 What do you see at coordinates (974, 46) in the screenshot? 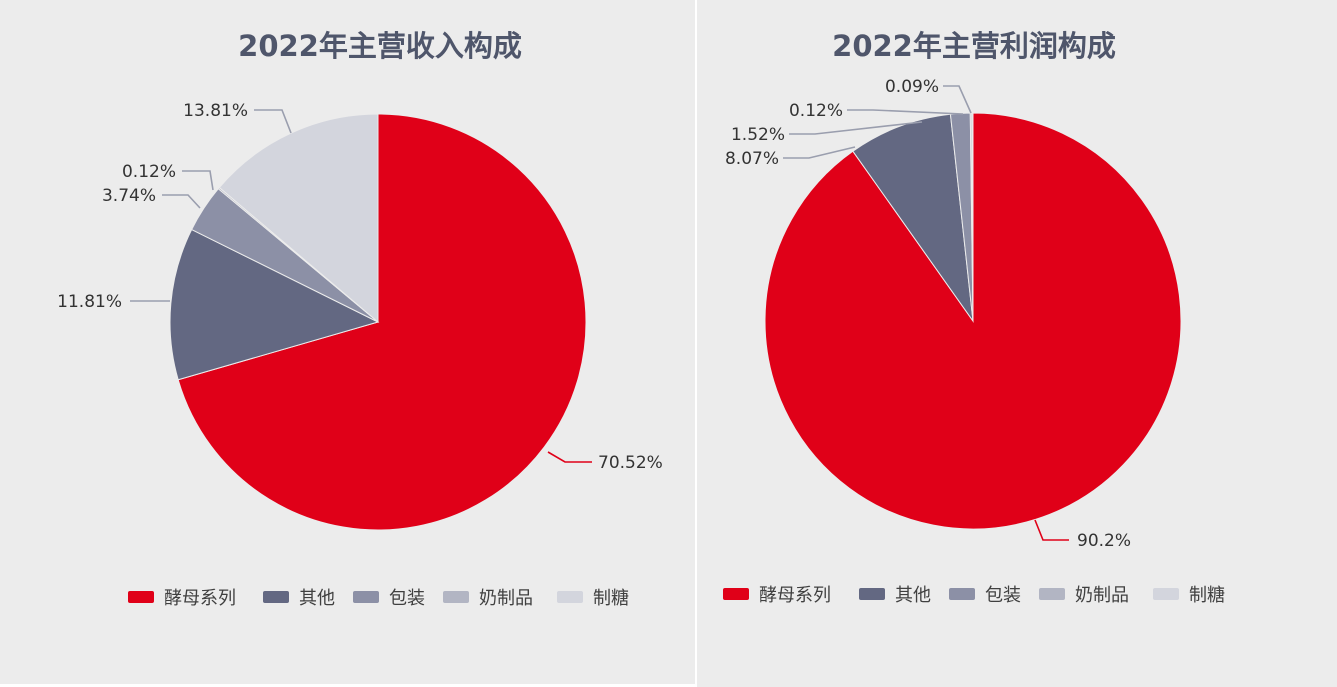
I see `chart-title: 2022年主营利润构成` at bounding box center [974, 46].